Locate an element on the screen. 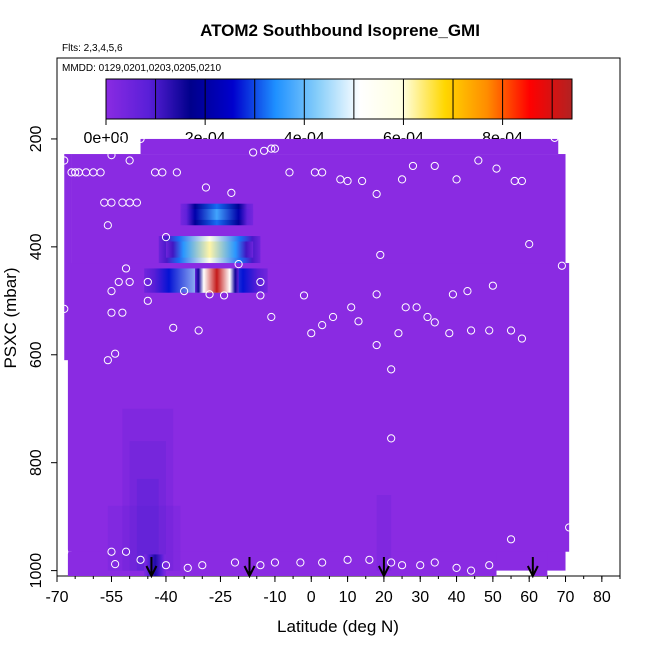 The image size is (650, 650). flights-subtitle: Flts: 2,3,4,5,6 is located at coordinates (92, 48).